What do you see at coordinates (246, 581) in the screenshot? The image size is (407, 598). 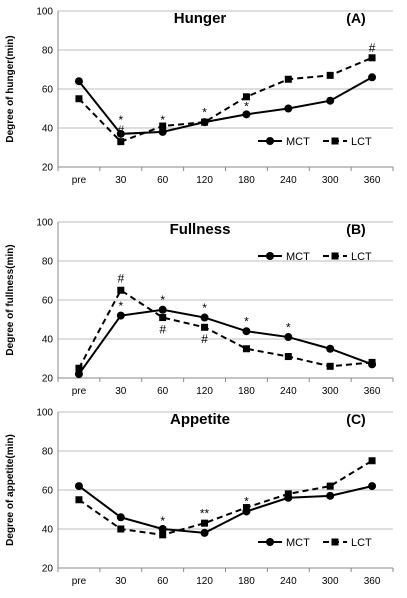 I see `x-tick-label: 180` at bounding box center [246, 581].